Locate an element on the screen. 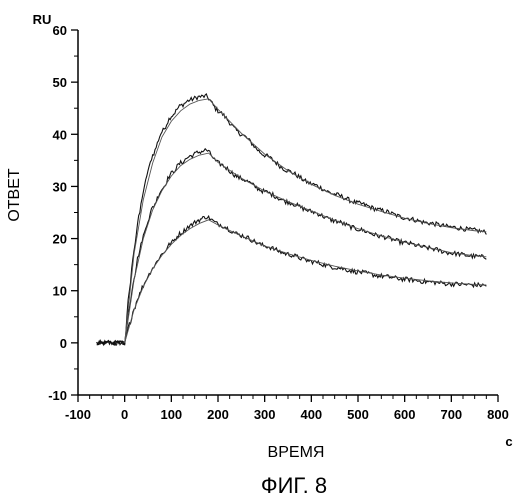 This screenshot has width=523, height=500. x-tick-label: 100 is located at coordinates (171, 414).